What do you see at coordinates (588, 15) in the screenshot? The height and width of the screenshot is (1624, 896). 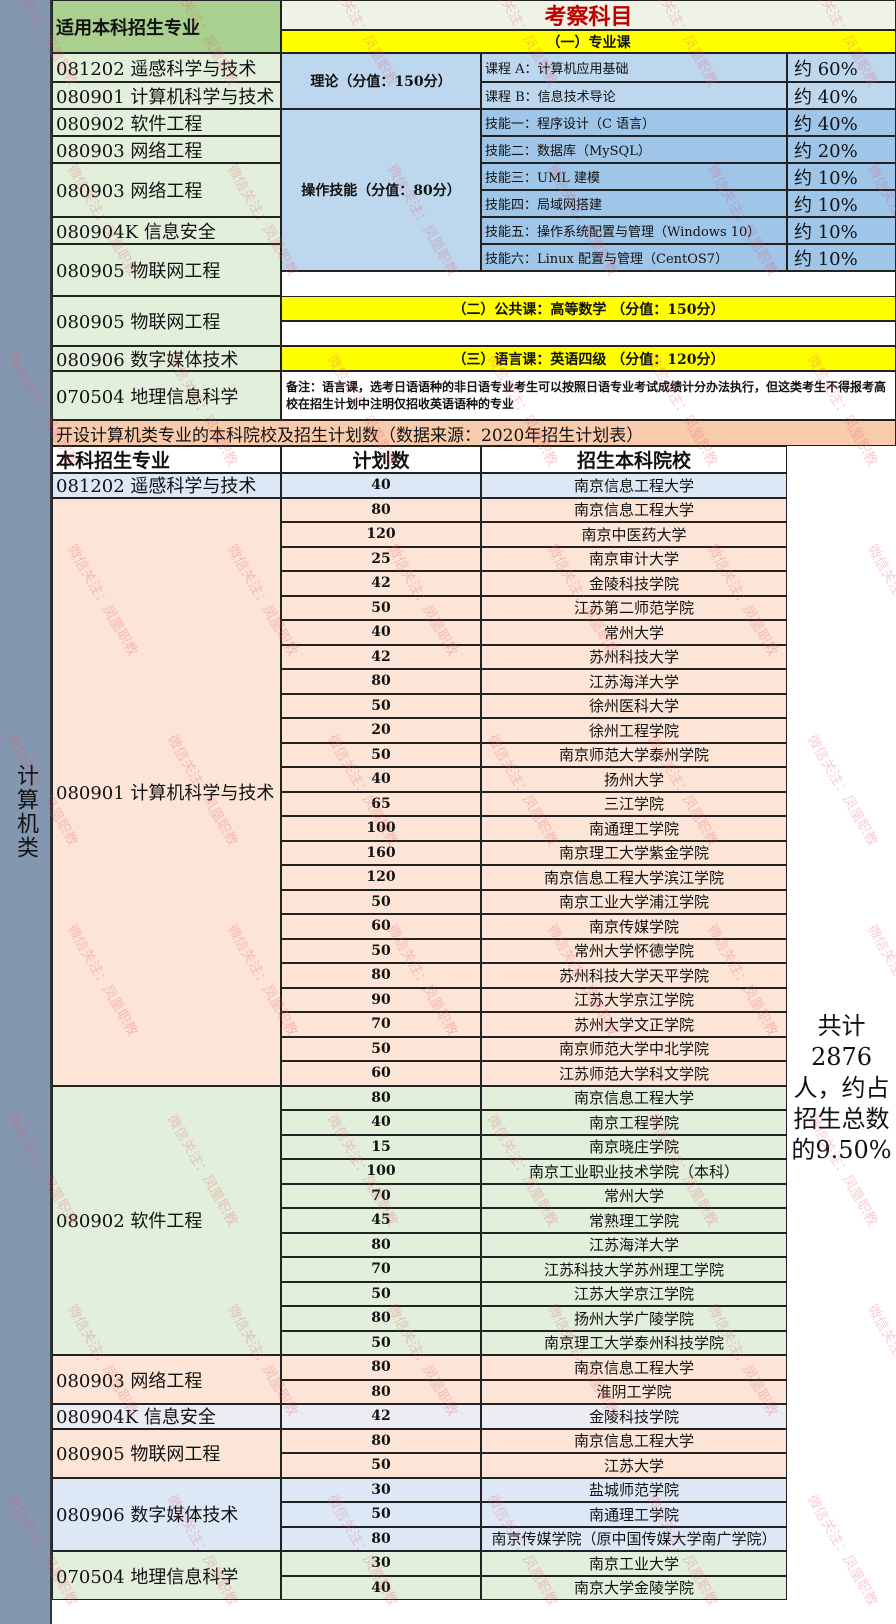 I see `subjects-title: 考察科目` at bounding box center [588, 15].